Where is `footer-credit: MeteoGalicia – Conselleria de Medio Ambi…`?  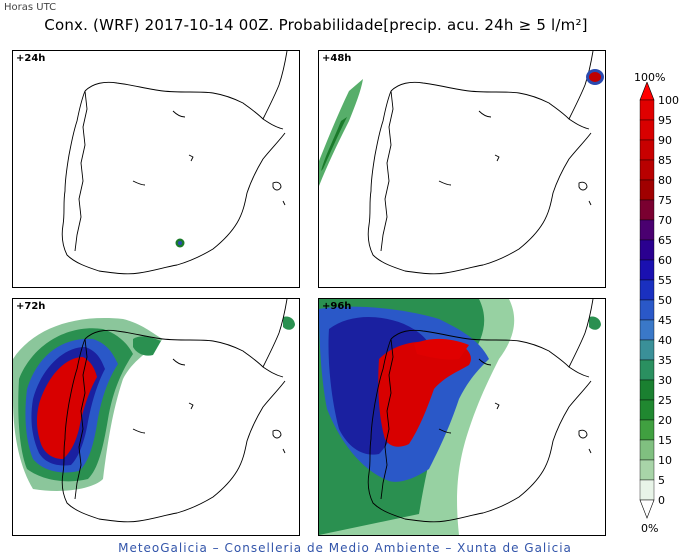 footer-credit: MeteoGalicia – Conselleria de Medio Ambi… is located at coordinates (345, 548).